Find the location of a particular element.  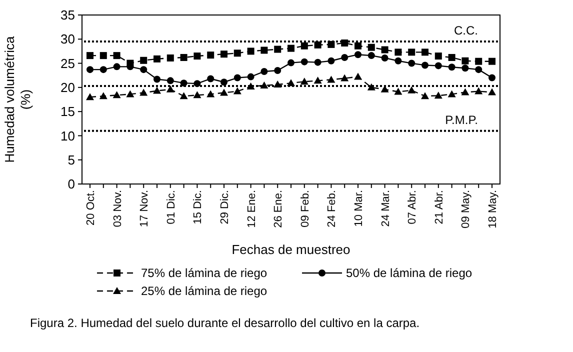

legend-label: 75% de lámina de riego is located at coordinates (204, 273).